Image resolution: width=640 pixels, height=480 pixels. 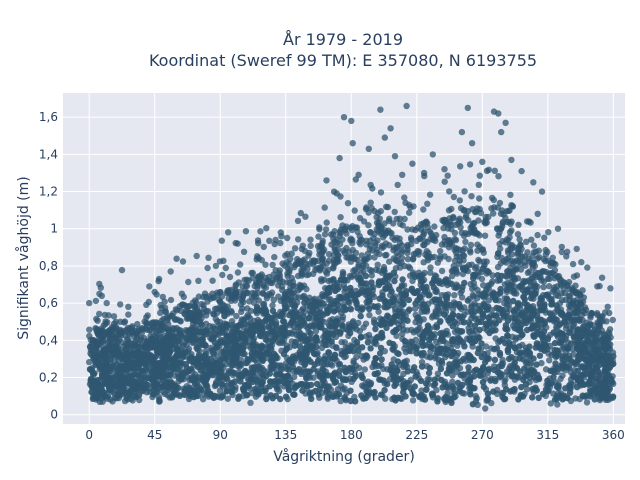 What do you see at coordinates (285, 435) in the screenshot?
I see `x-tick-label: 135` at bounding box center [285, 435].